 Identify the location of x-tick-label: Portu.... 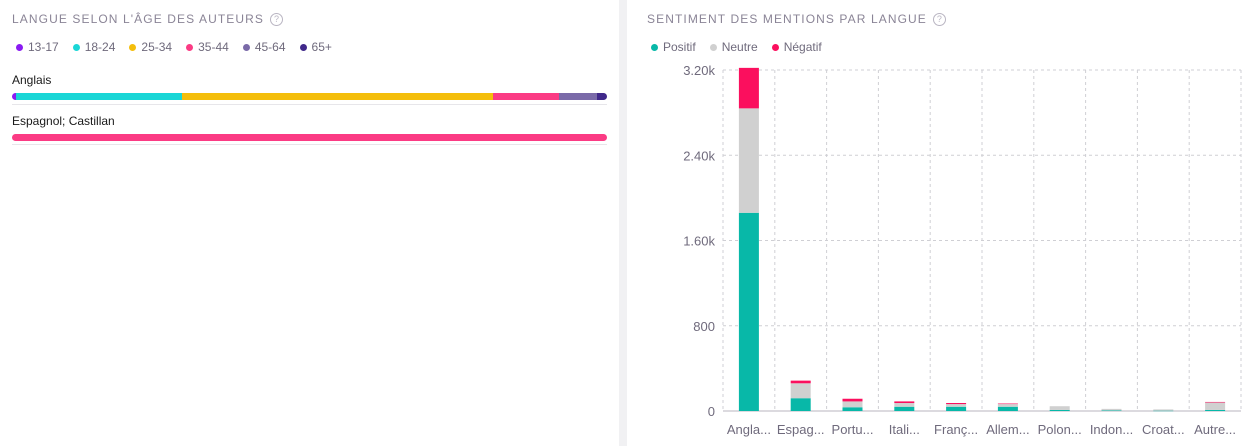
(853, 429).